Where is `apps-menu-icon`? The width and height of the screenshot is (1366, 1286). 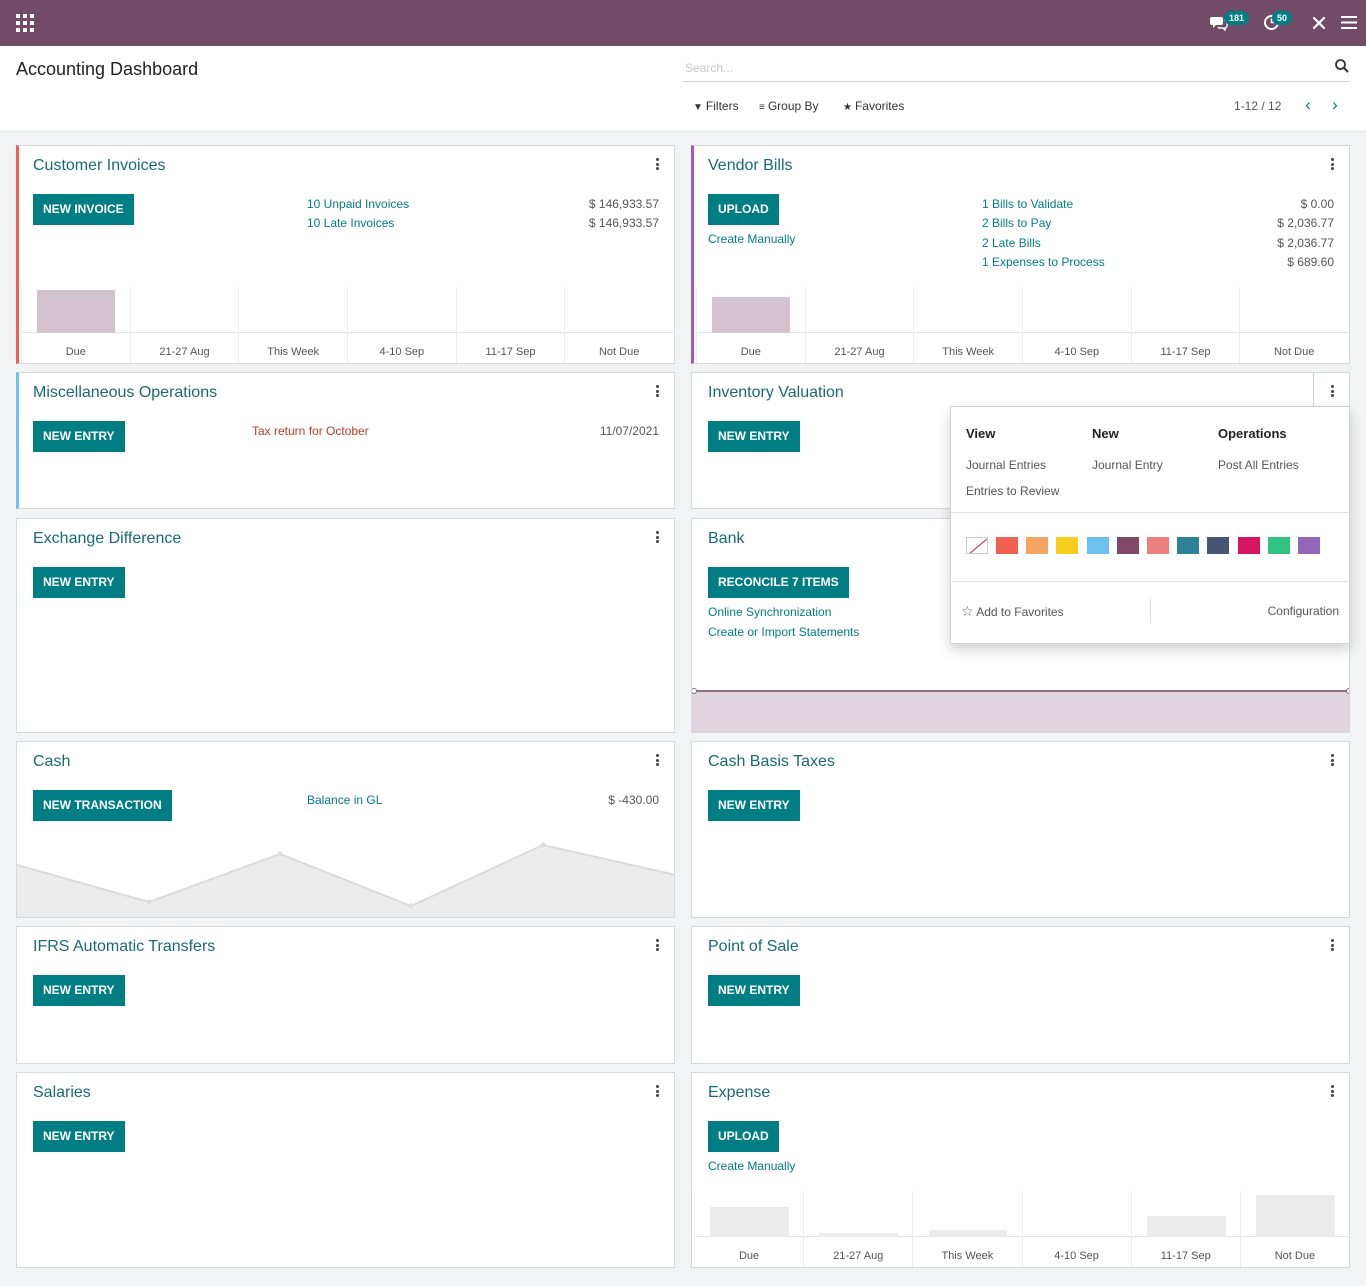 apps-menu-icon is located at coordinates (25, 23).